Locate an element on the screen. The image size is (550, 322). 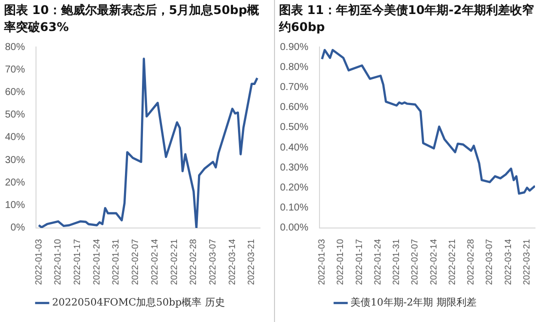
y-tick-label: 40% is located at coordinates (15, 138).